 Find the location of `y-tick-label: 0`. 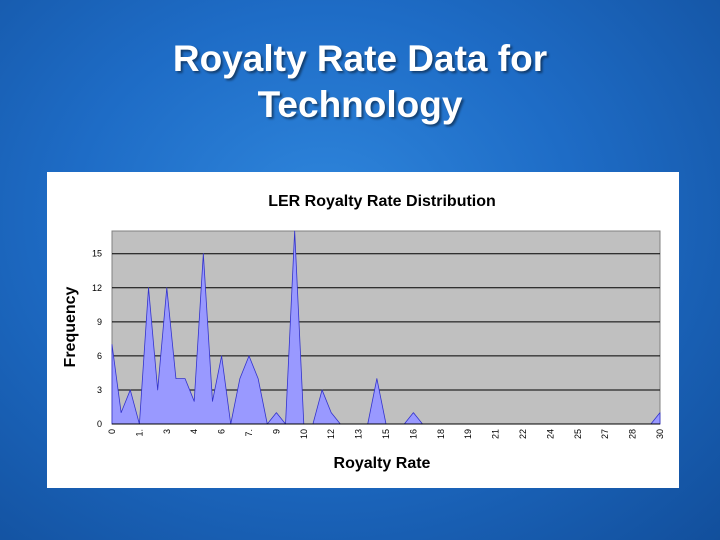

y-tick-label: 0 is located at coordinates (99, 424).